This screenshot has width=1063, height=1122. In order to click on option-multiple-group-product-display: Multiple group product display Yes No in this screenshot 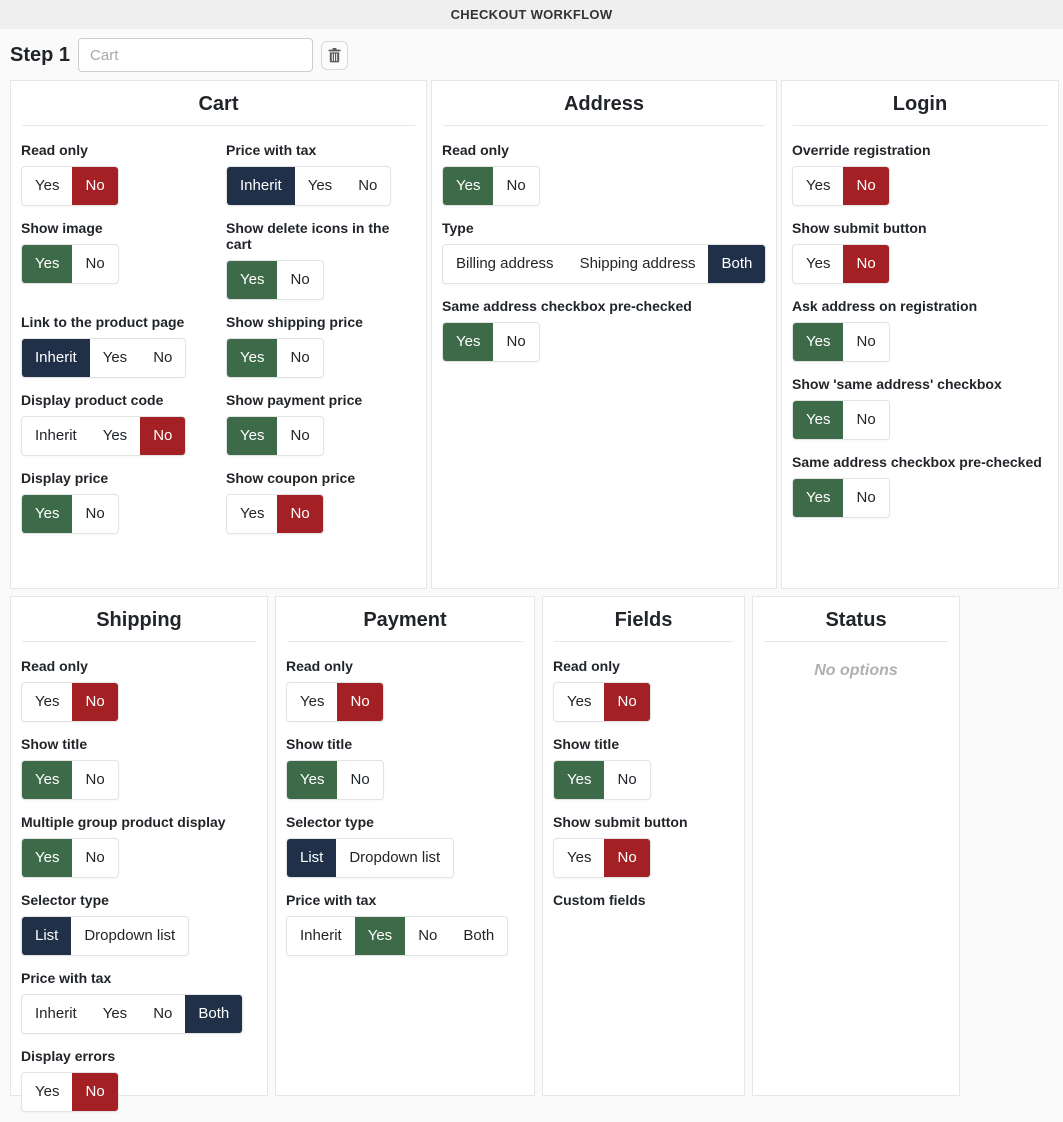, I will do `click(139, 846)`.